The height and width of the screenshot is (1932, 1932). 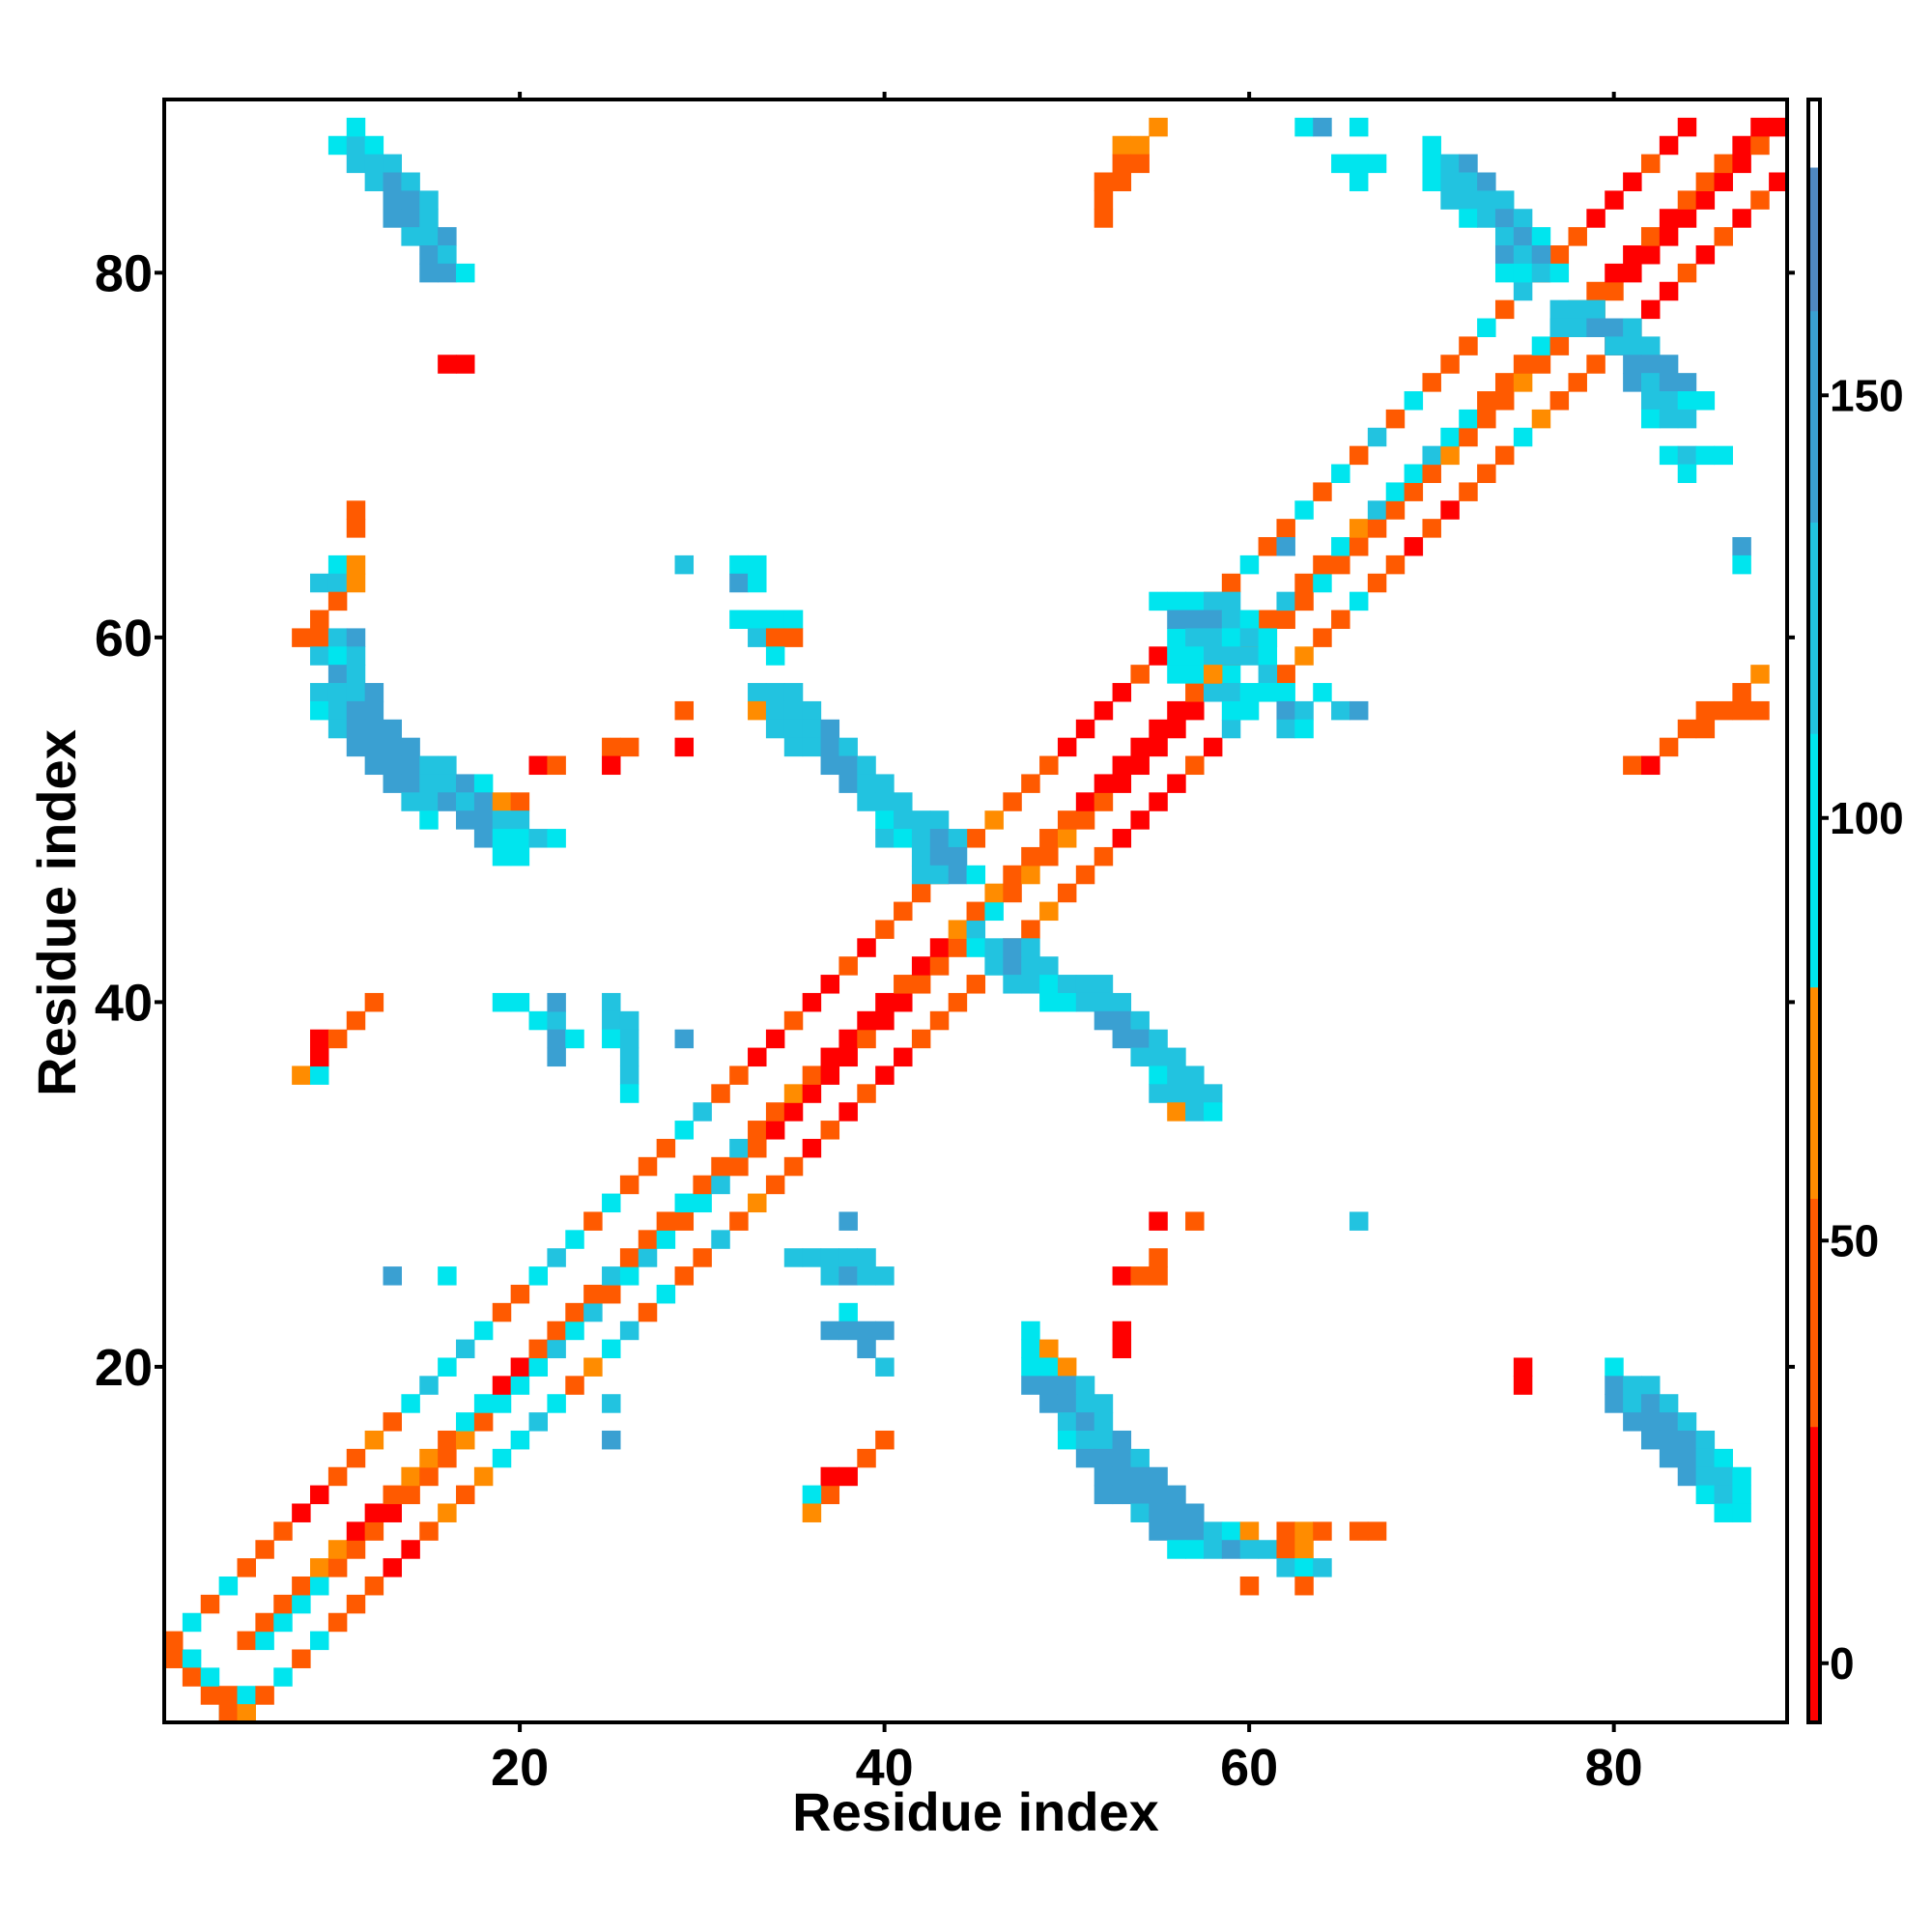 What do you see at coordinates (1249, 1768) in the screenshot?
I see `x-tick-label: 60` at bounding box center [1249, 1768].